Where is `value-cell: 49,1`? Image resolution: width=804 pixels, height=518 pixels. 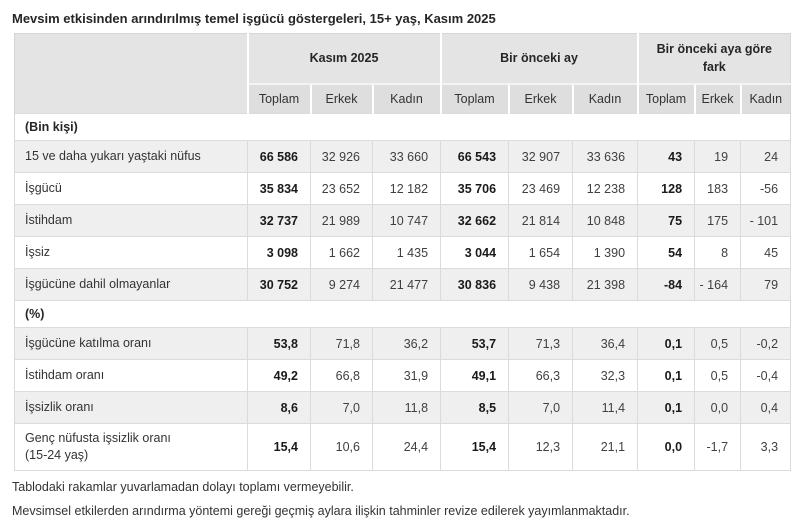
value-cell: 49,1 is located at coordinates (475, 375).